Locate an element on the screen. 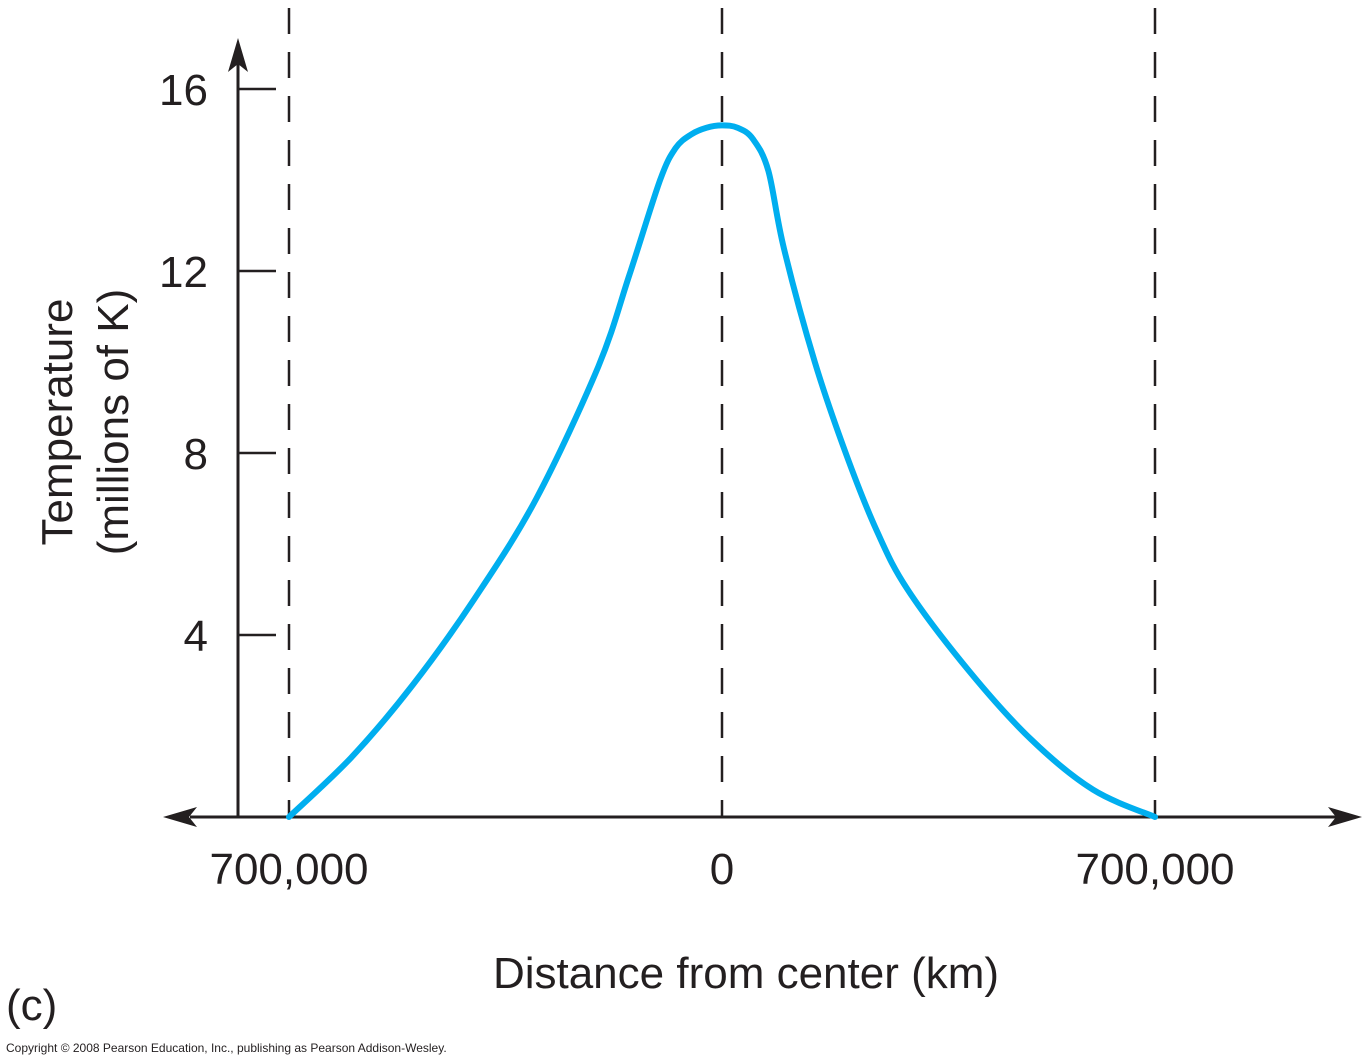 The image size is (1372, 1063). panel-label: (c) is located at coordinates (31, 1005).